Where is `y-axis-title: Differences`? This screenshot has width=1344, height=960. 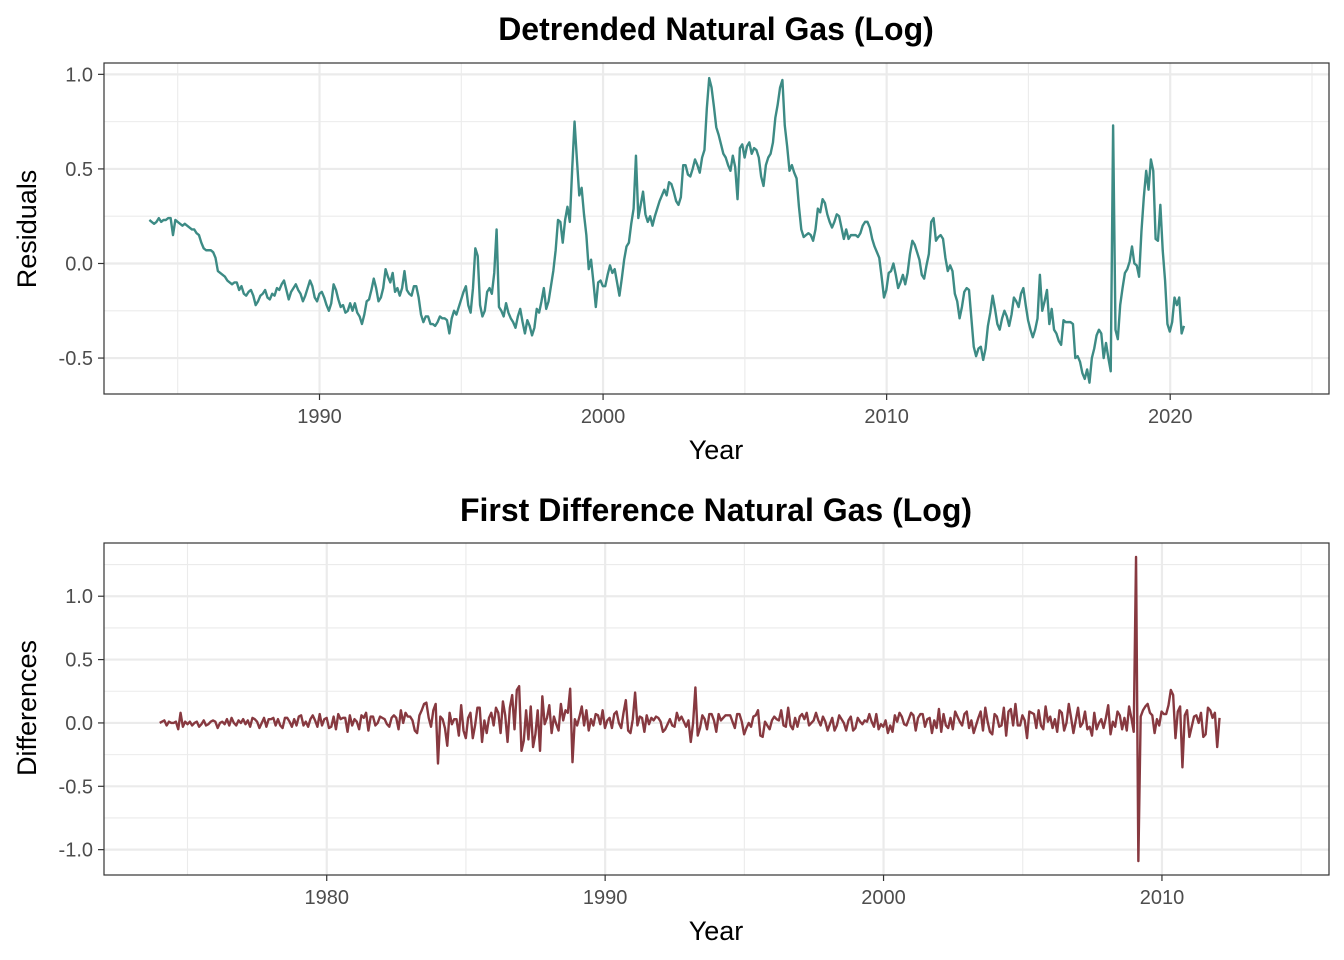
y-axis-title: Differences is located at coordinates (27, 708).